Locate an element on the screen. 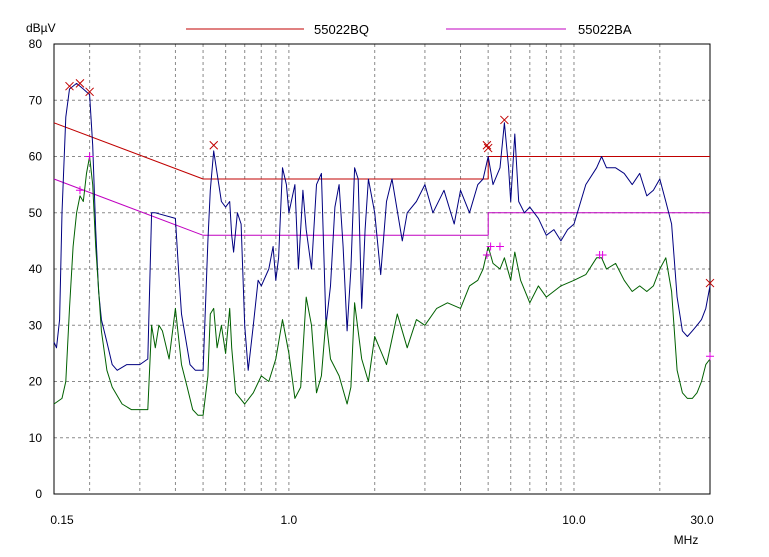  y-tick-label: 70 is located at coordinates (36, 100).